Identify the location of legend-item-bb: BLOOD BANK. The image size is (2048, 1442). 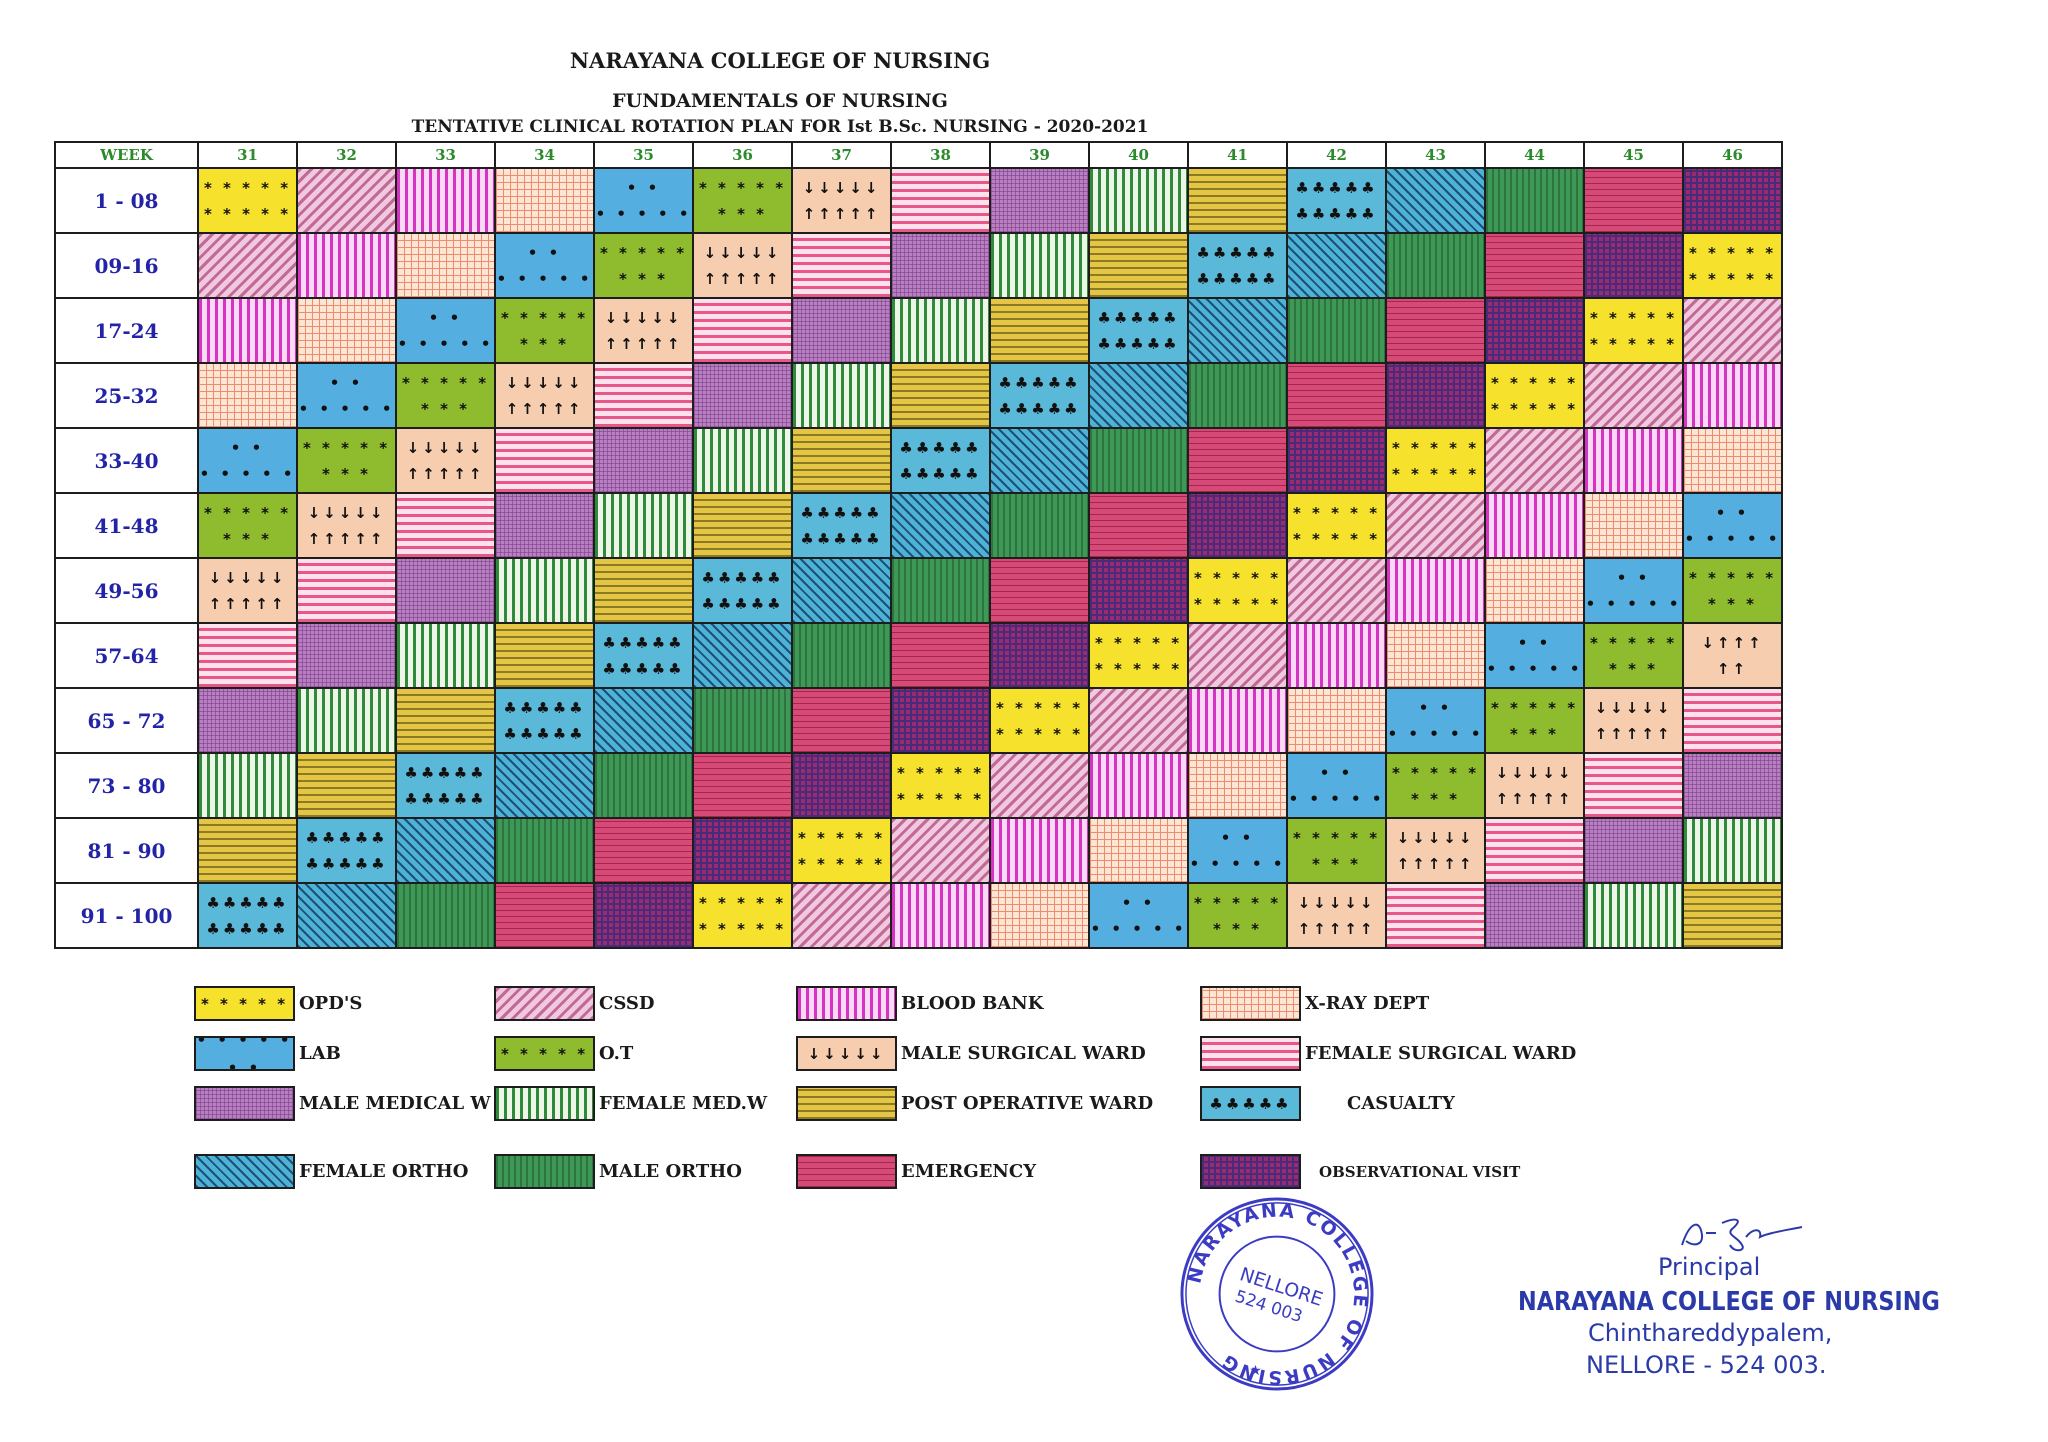
(919, 1003).